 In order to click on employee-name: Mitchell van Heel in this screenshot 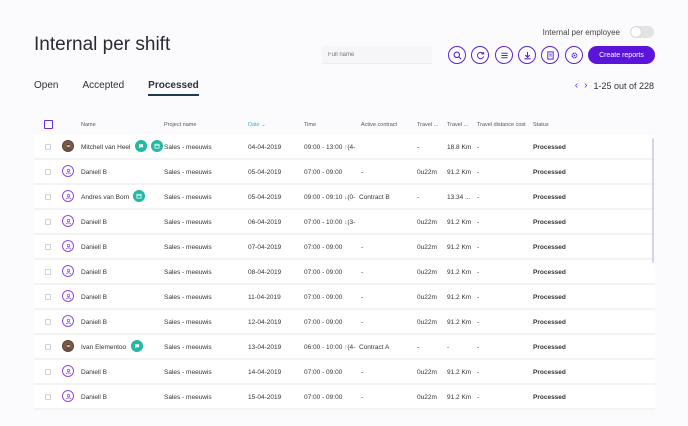, I will do `click(106, 147)`.